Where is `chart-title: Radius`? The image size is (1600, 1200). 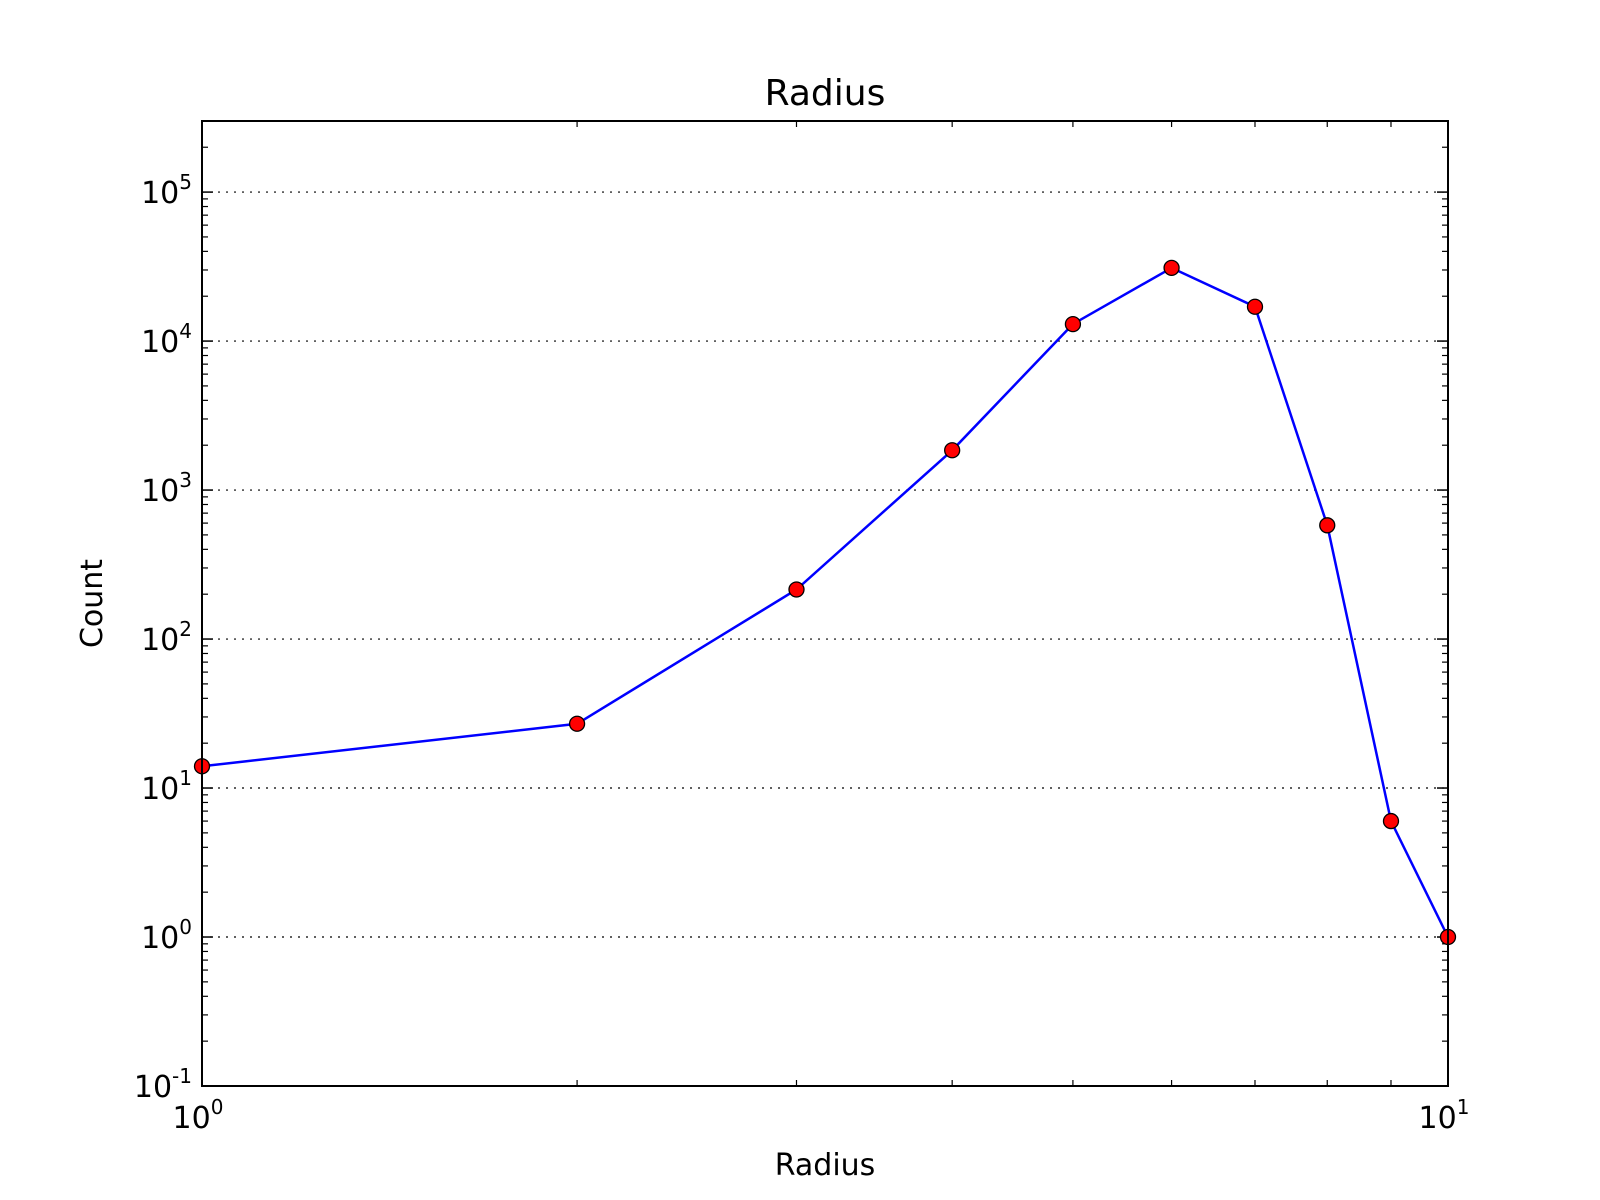 chart-title: Radius is located at coordinates (825, 93).